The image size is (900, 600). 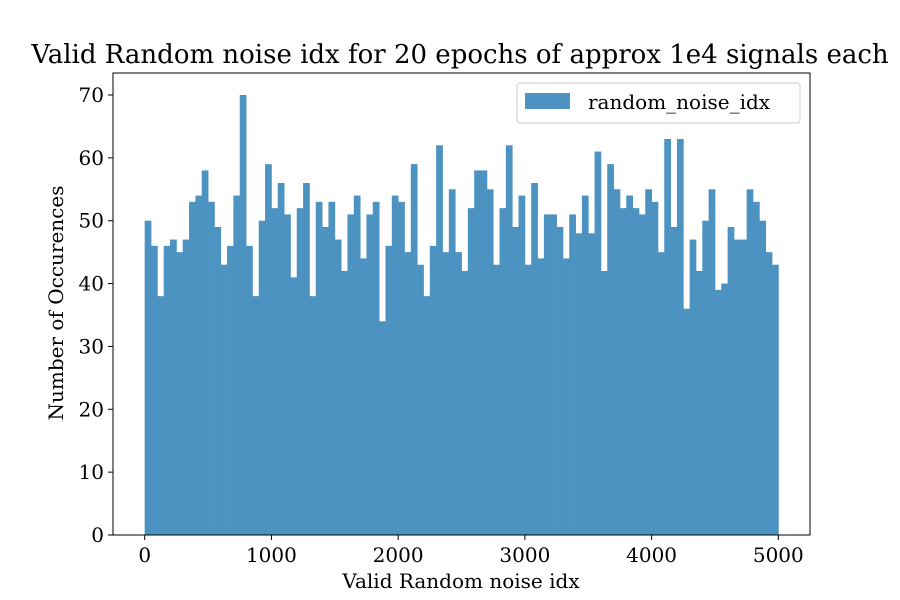 I want to click on legend-frame, so click(x=658, y=103).